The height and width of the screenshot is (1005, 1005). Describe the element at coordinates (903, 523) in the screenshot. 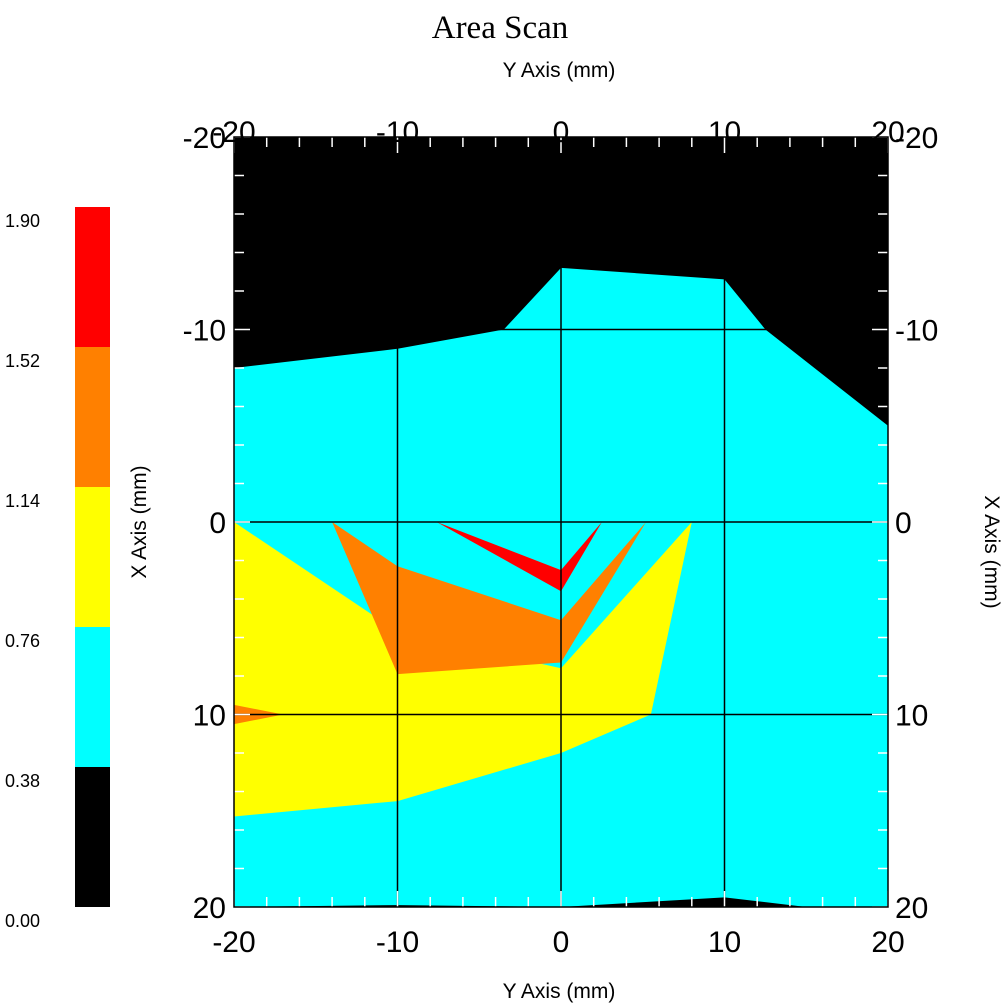

I see `y-tick-label-right: 0` at that location.